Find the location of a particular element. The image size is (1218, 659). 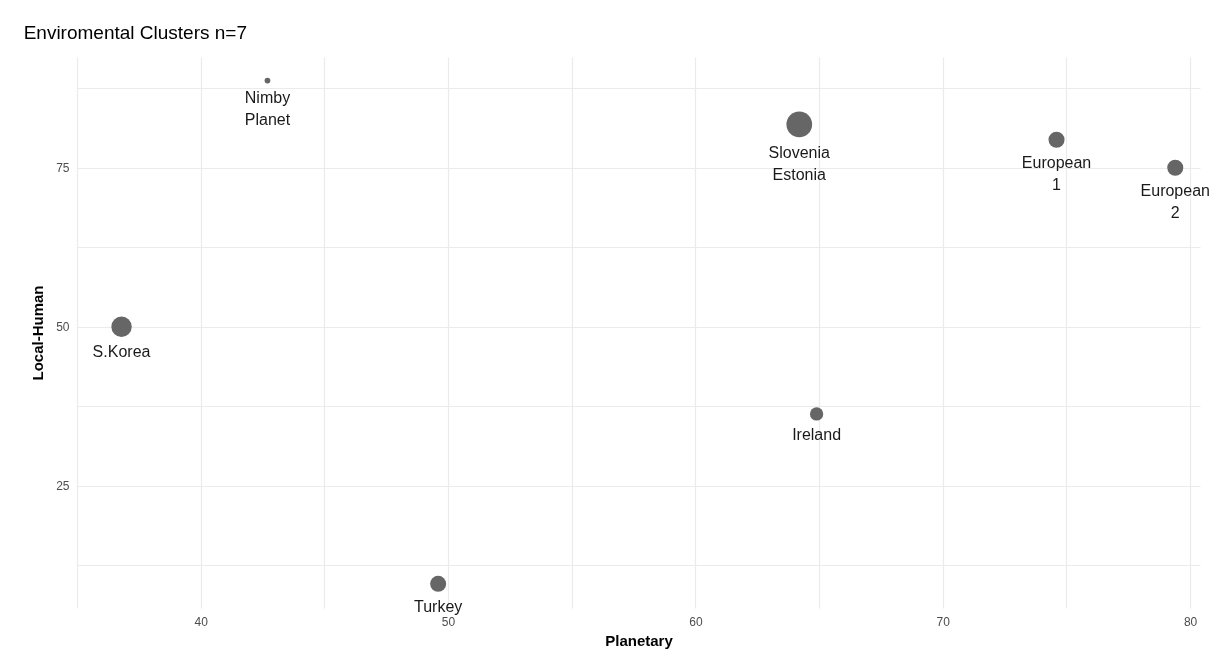

x-tick-label: 70 is located at coordinates (943, 621).